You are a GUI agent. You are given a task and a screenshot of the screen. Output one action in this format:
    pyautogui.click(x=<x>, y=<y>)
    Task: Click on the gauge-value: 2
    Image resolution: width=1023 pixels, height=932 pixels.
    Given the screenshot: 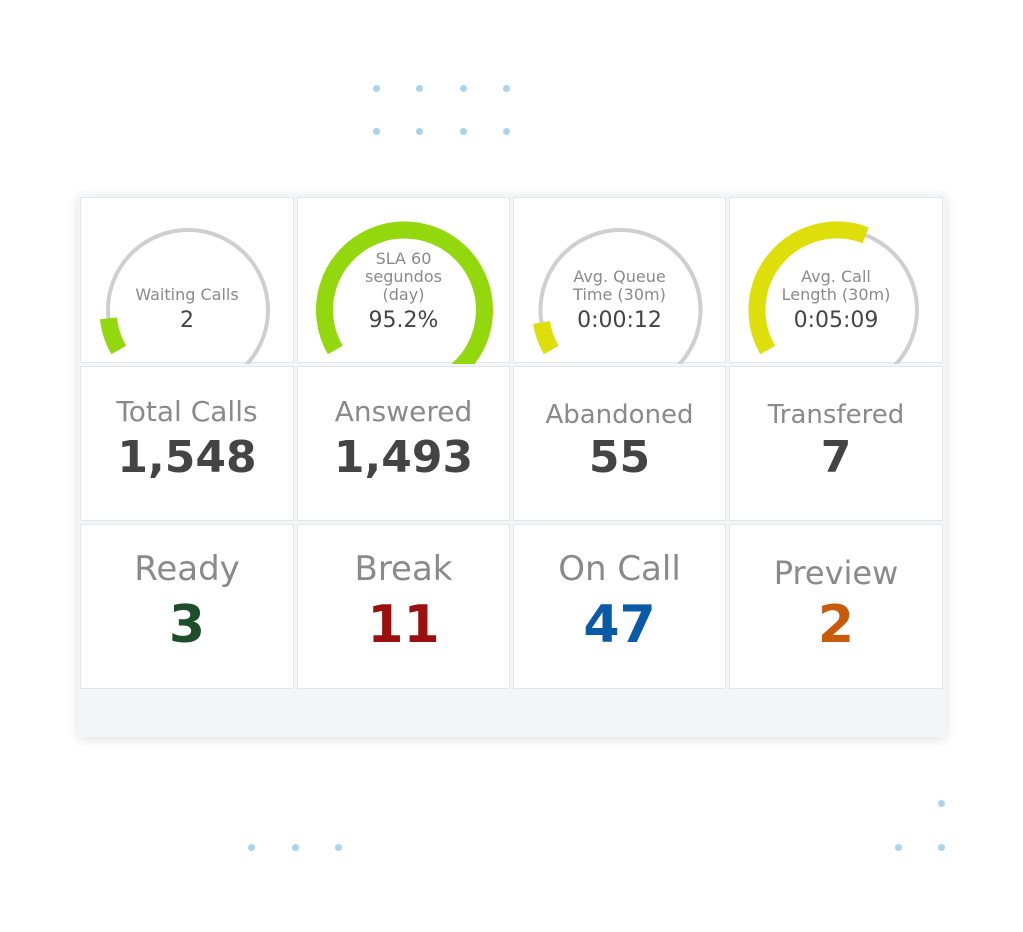 What is the action you would take?
    pyautogui.click(x=187, y=321)
    